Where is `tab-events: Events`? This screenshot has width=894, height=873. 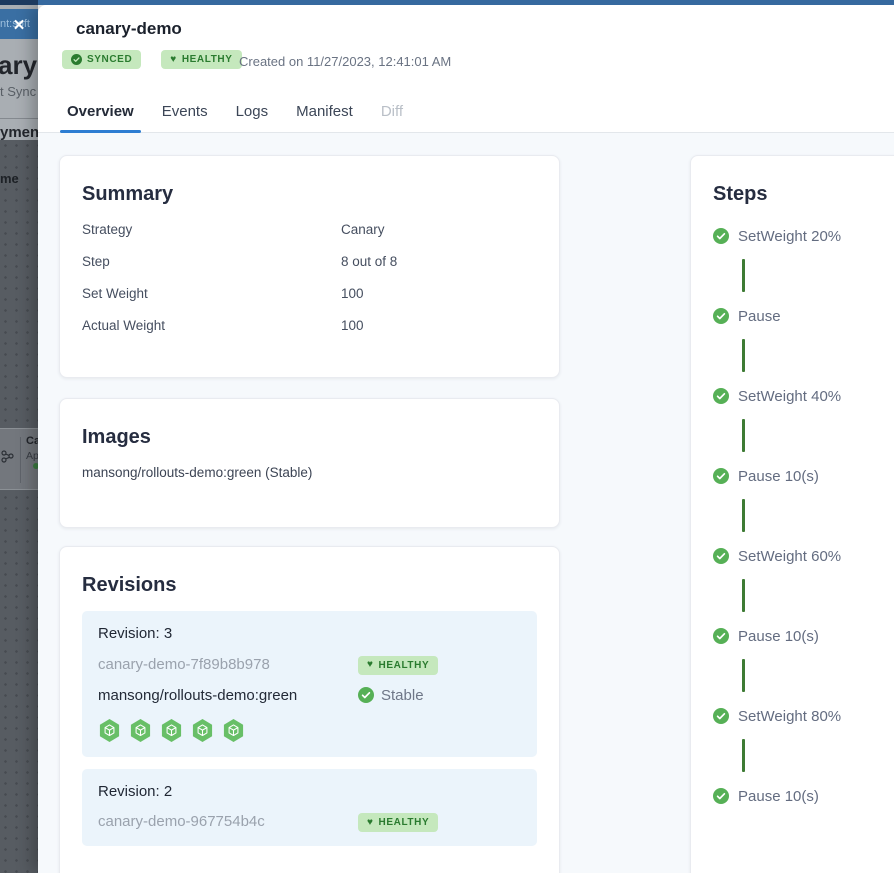 tab-events: Events is located at coordinates (184, 111).